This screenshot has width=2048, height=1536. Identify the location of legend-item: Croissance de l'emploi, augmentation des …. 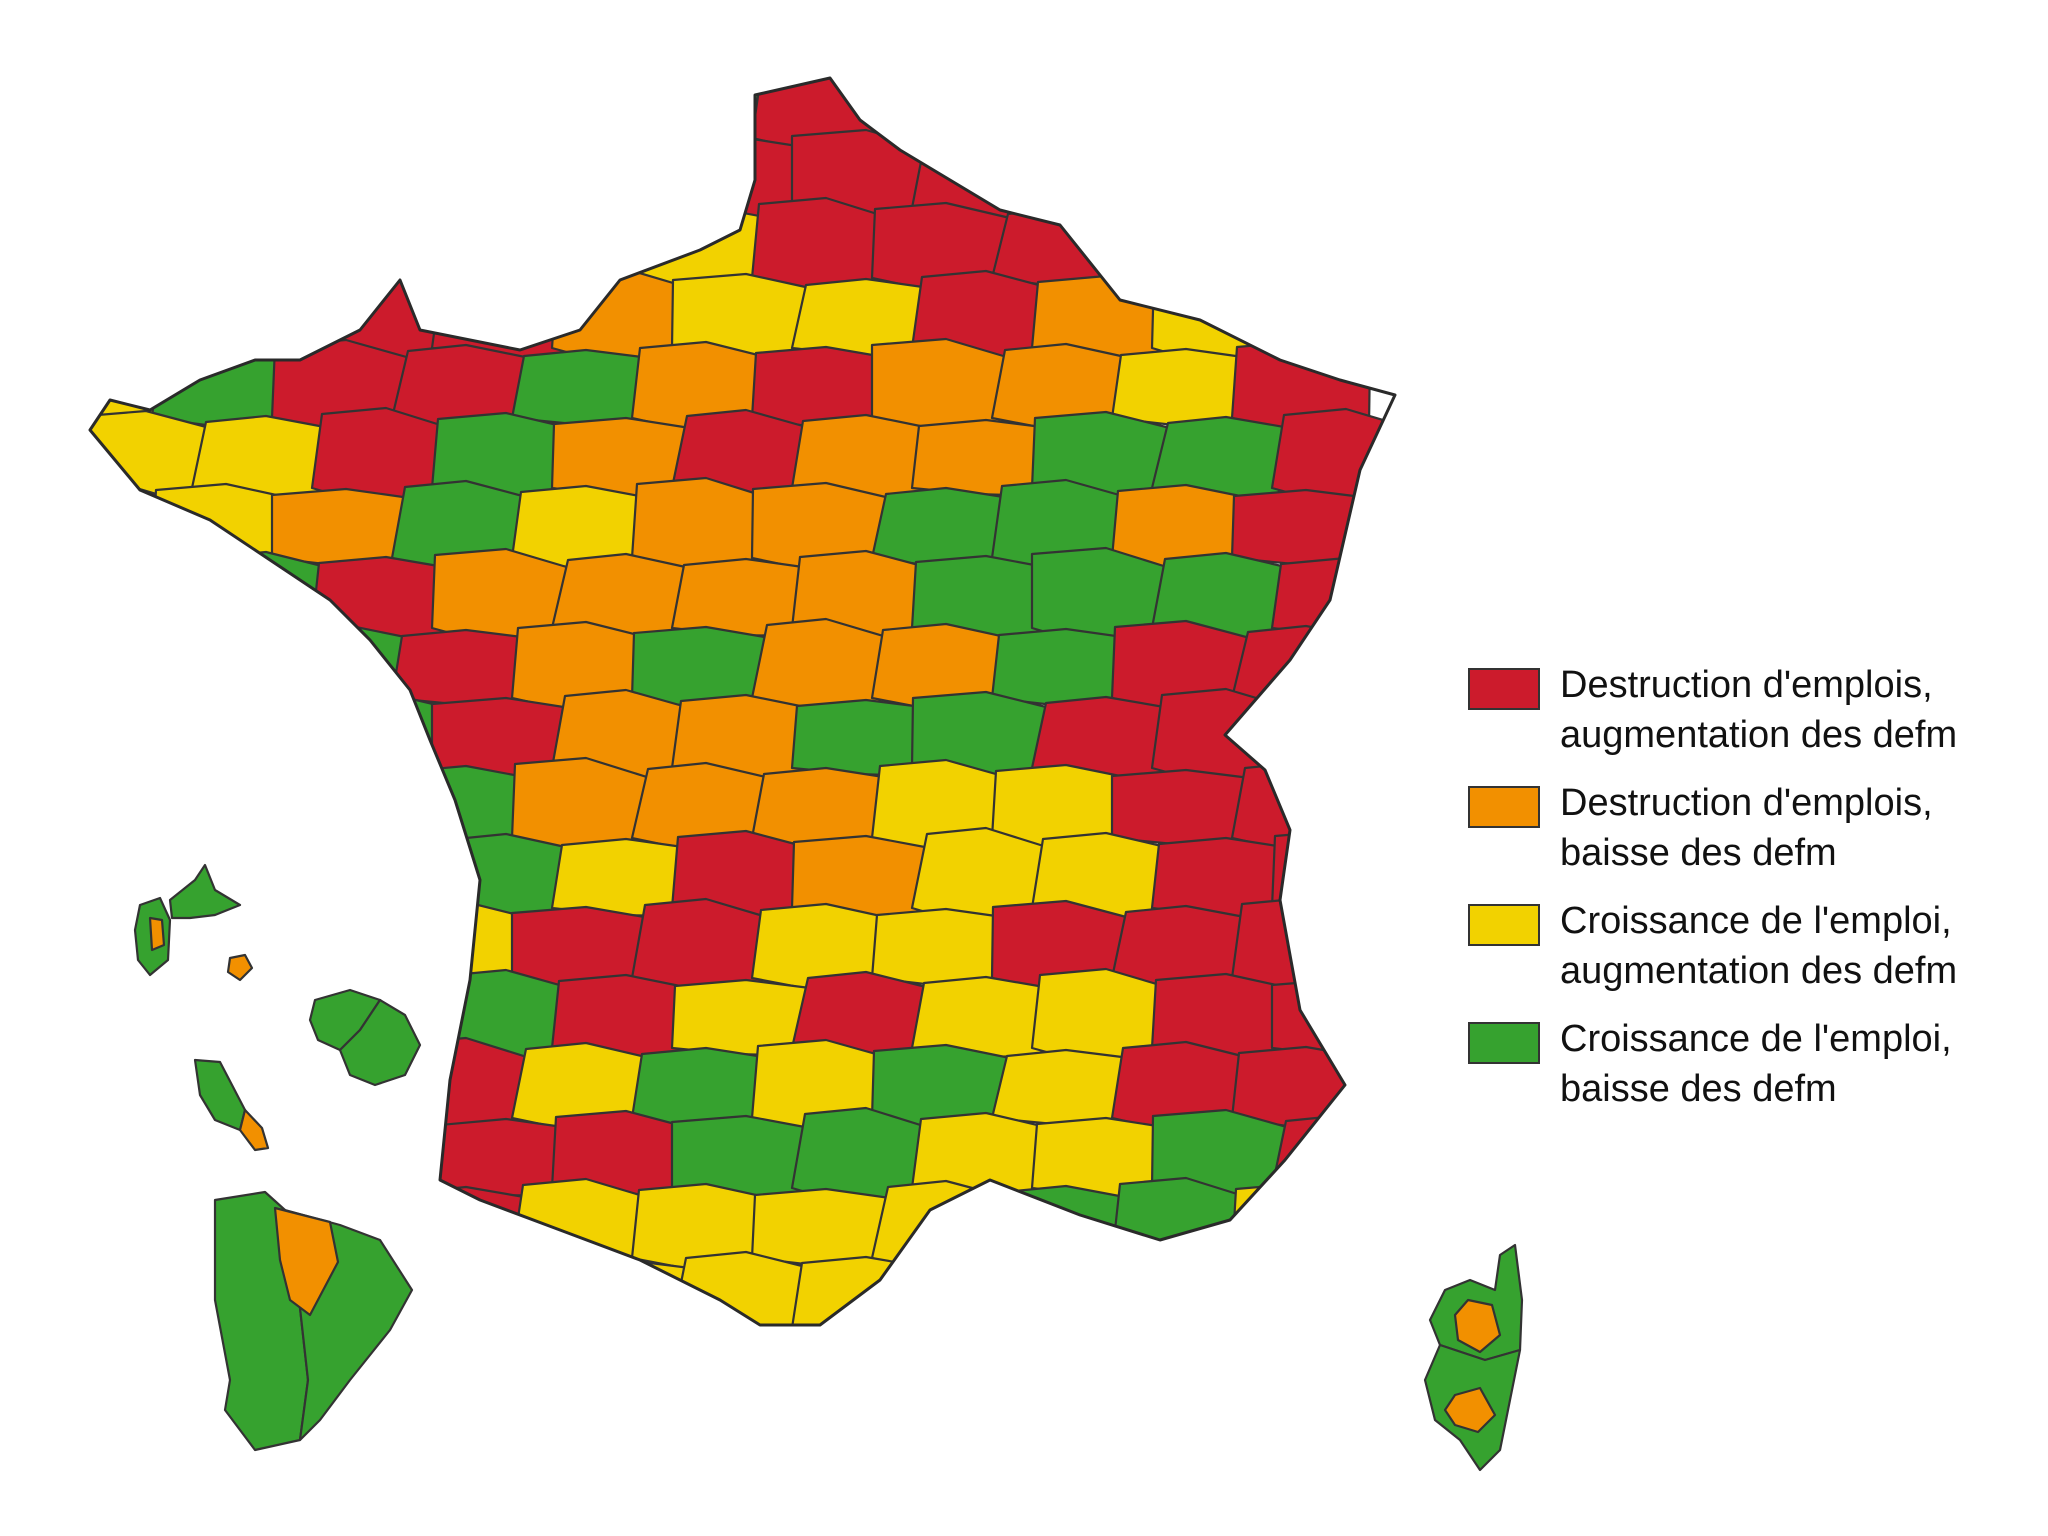
(1748, 946).